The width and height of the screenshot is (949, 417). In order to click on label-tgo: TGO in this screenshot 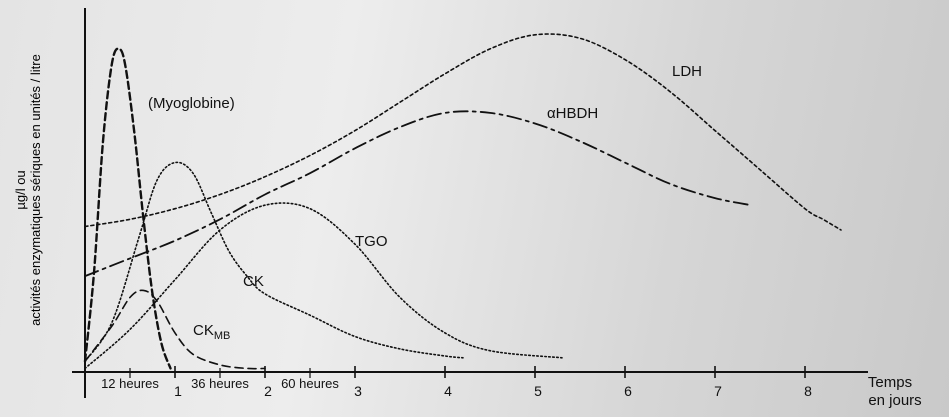, I will do `click(371, 241)`.